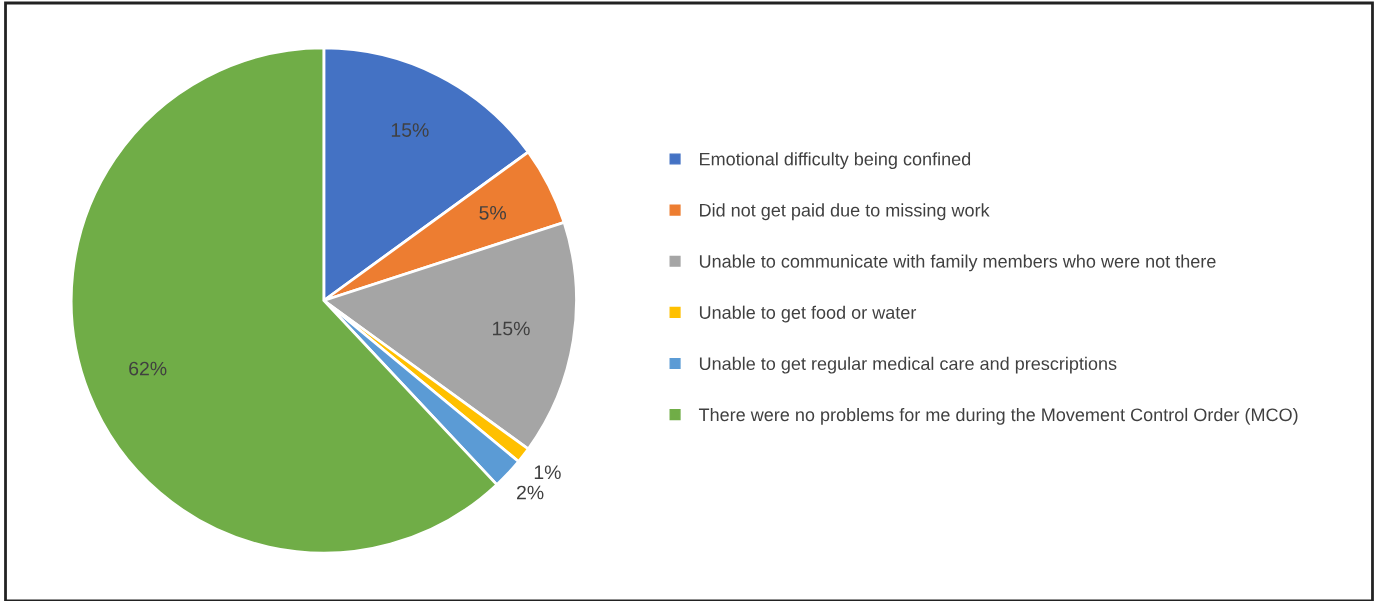 This screenshot has width=1378, height=601. I want to click on data-label: 1%, so click(547, 472).